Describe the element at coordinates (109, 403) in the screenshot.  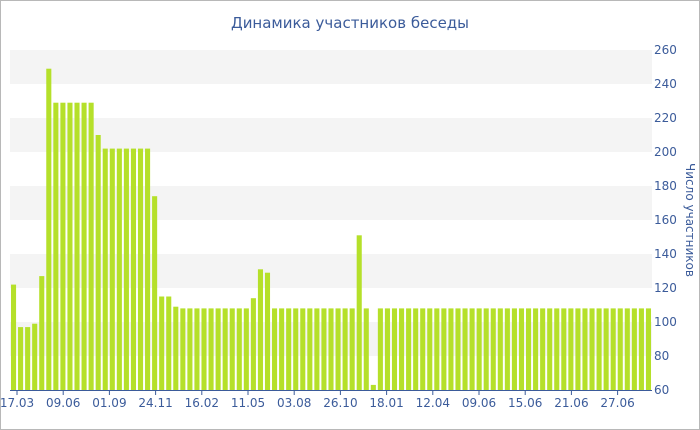
I see `x-tick-label: 01.09` at that location.